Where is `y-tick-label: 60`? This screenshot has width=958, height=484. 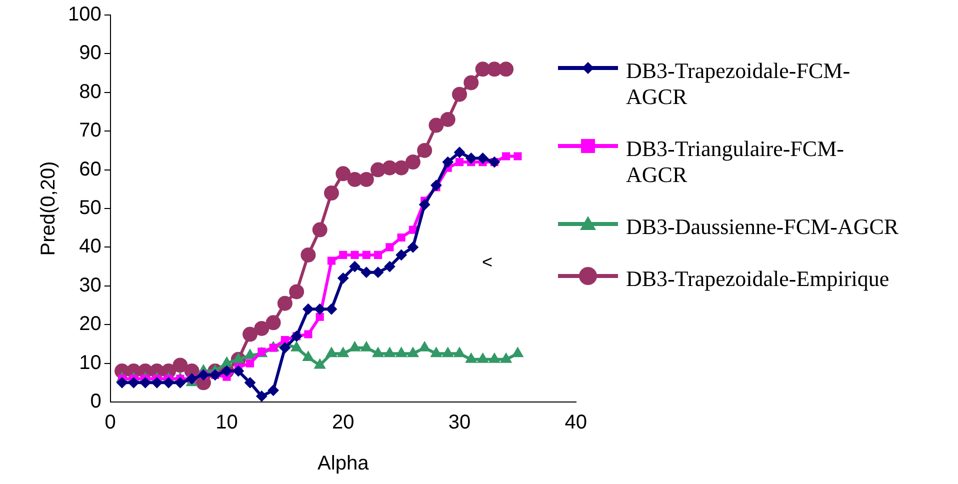
y-tick-label: 60 is located at coordinates (90, 169).